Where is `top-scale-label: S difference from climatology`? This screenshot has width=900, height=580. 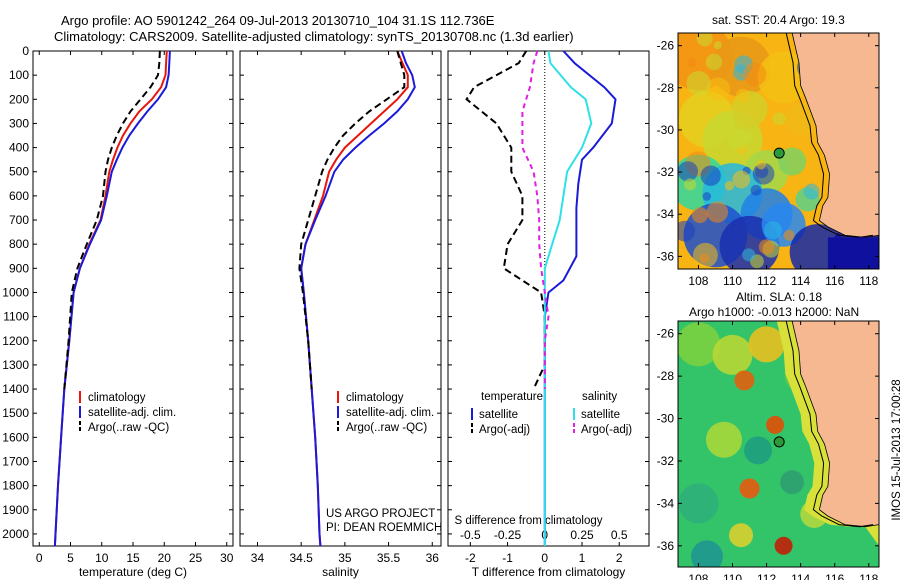
top-scale-label: S difference from climatology is located at coordinates (528, 521).